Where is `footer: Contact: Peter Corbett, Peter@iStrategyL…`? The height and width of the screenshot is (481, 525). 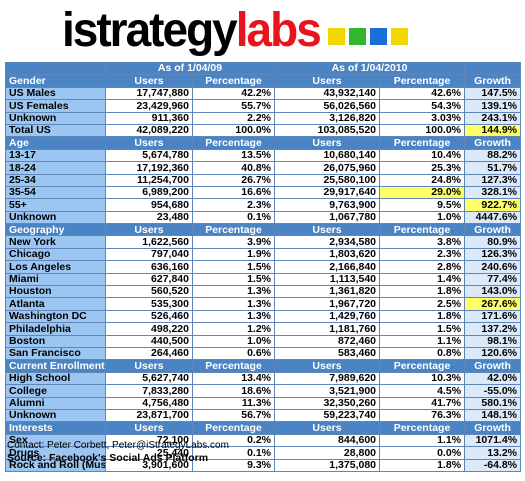
footer: Contact: Peter Corbett, Peter@iStrategyL… is located at coordinates (118, 452).